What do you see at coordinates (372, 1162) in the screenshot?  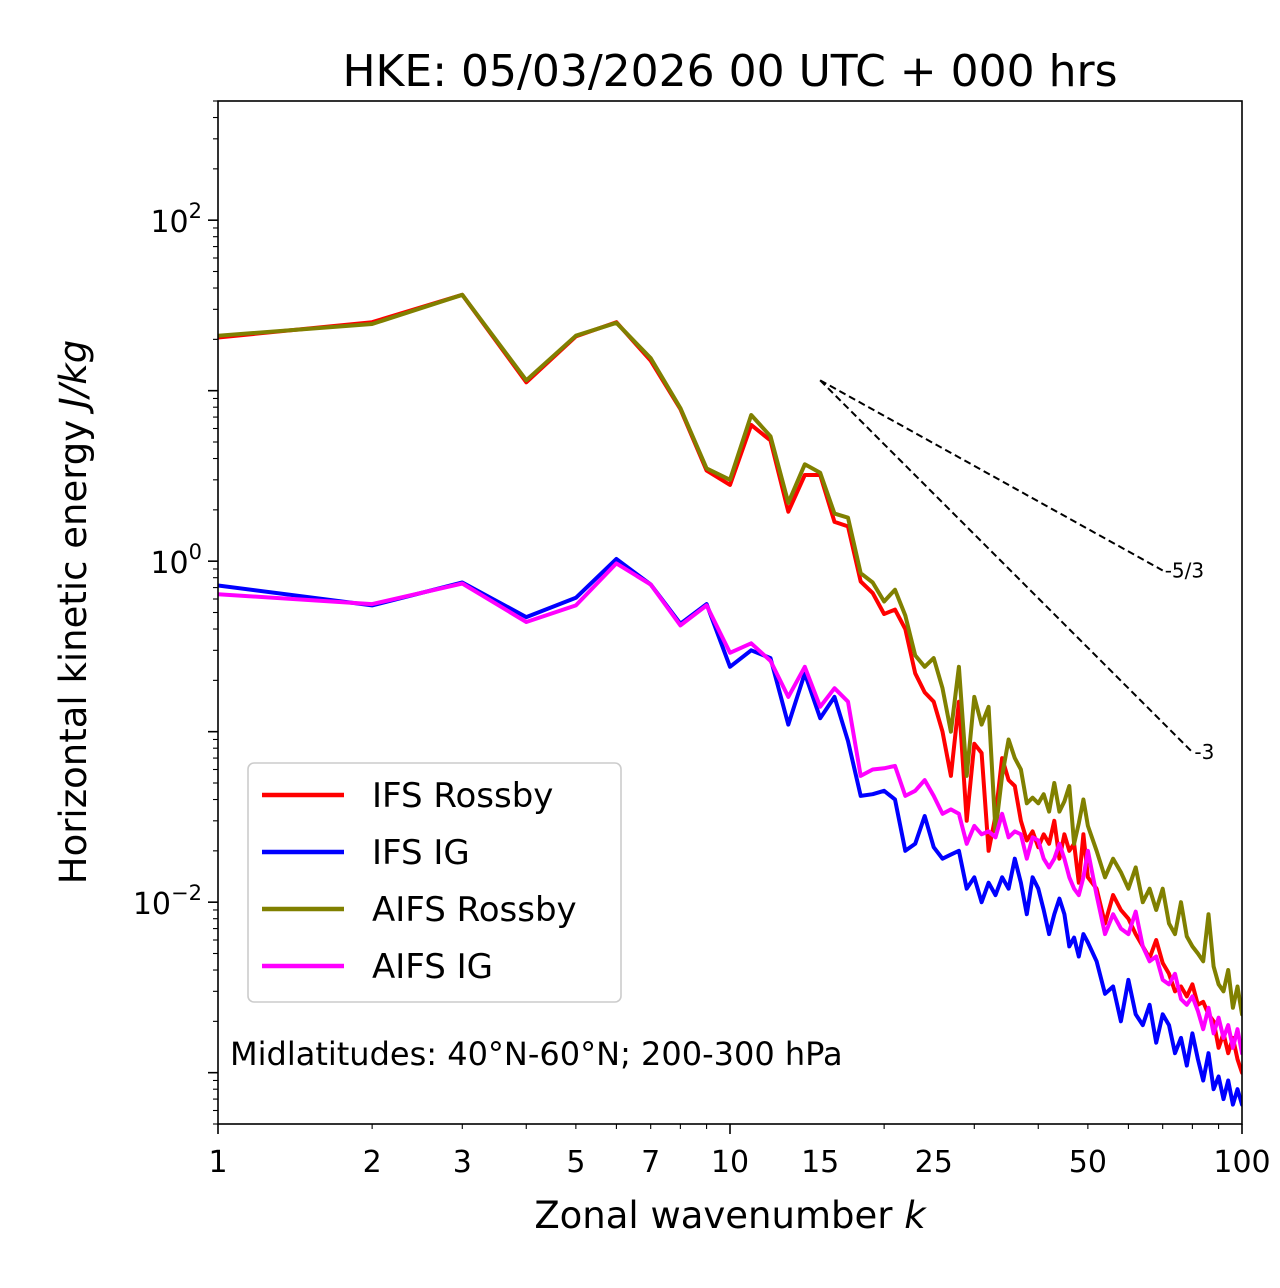 I see `x-tick-label: 2` at bounding box center [372, 1162].